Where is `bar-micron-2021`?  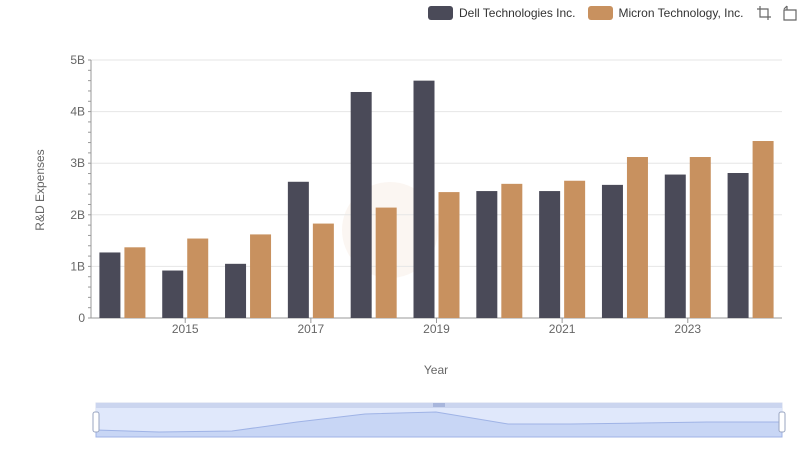 bar-micron-2021 is located at coordinates (575, 249).